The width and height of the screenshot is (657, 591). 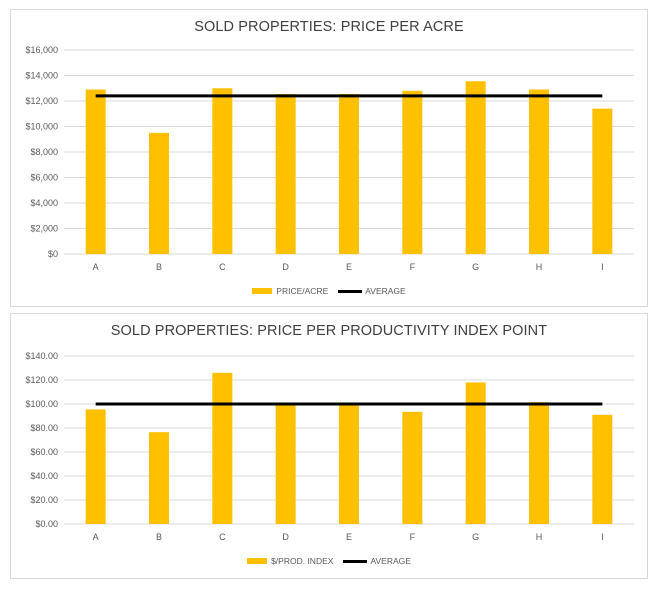 I want to click on legend-item-bars: $/PROD. INDEX, so click(x=290, y=561).